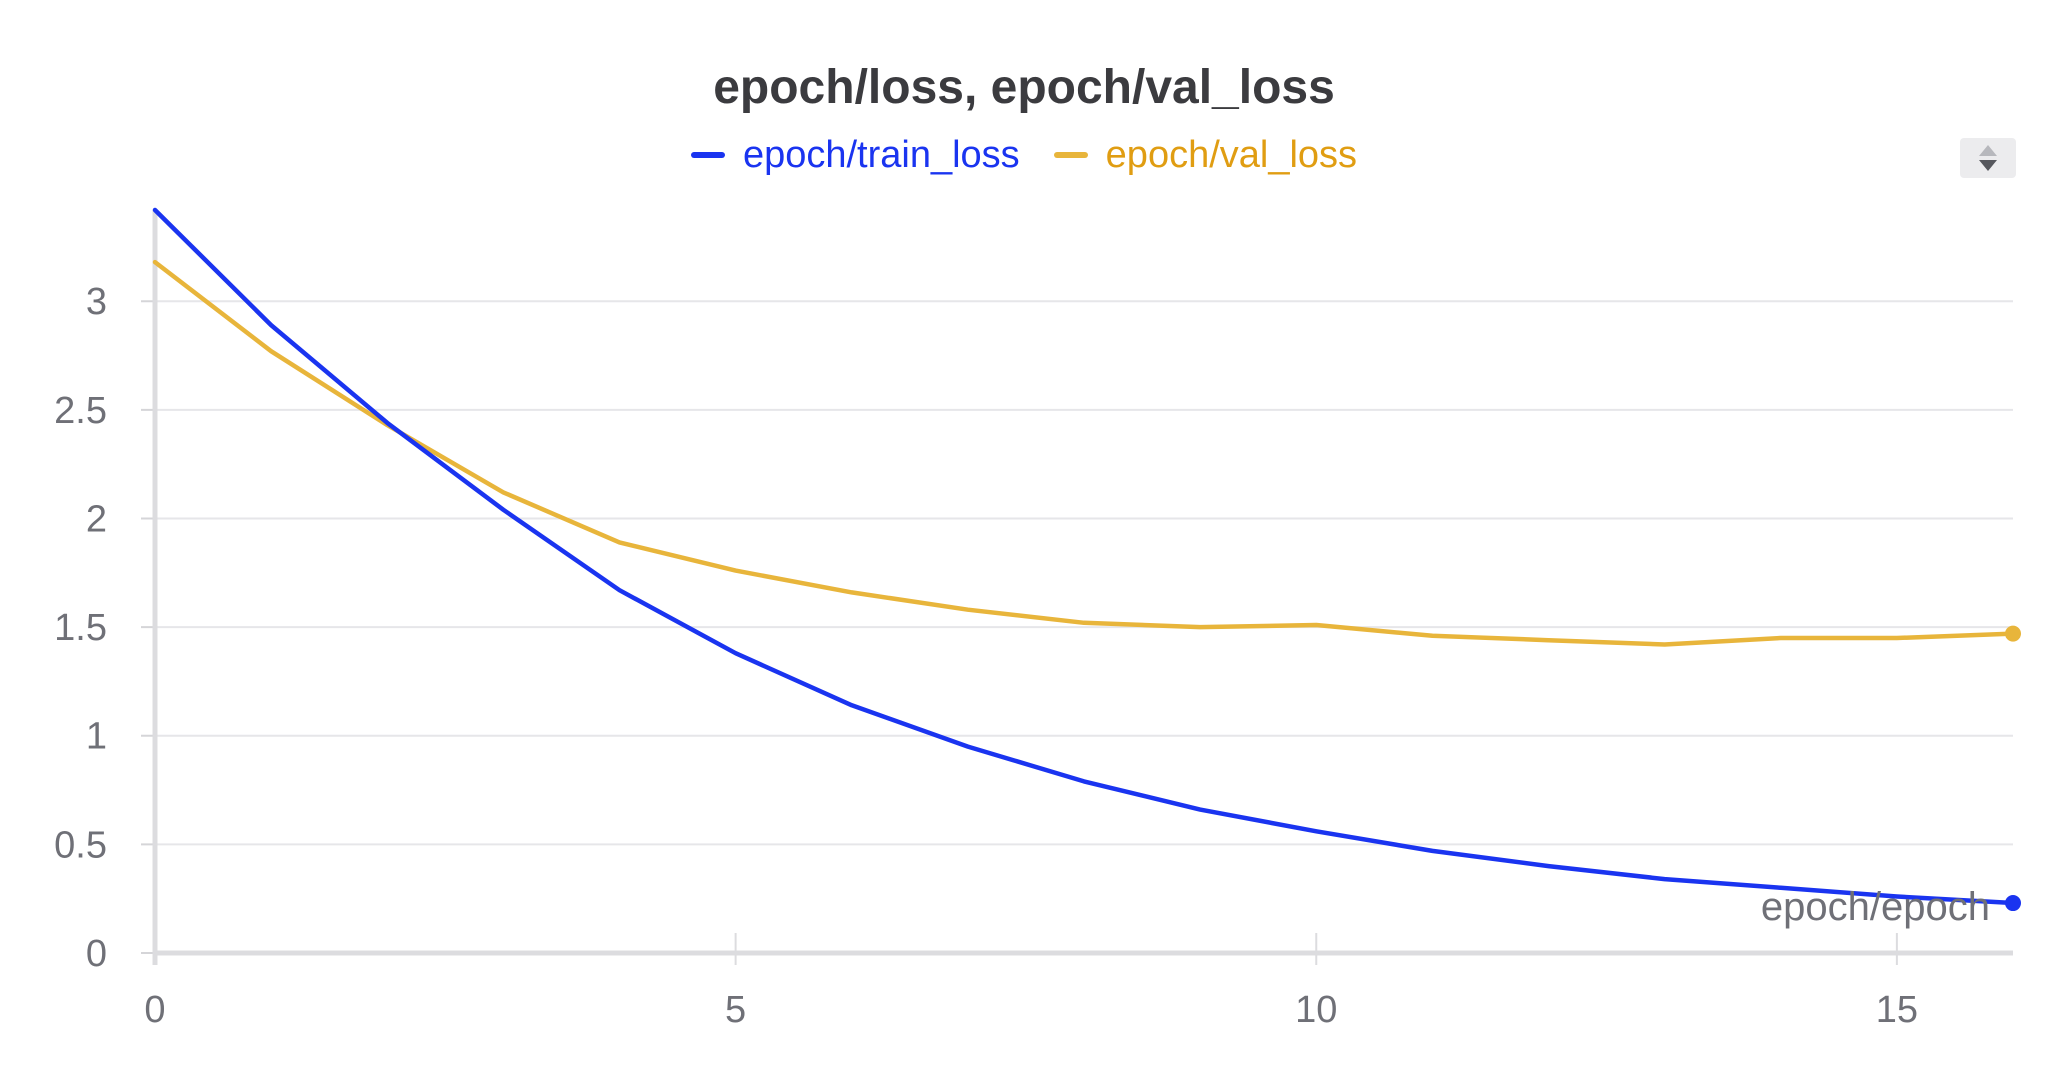 This screenshot has width=2048, height=1076. Describe the element at coordinates (707, 155) in the screenshot. I see `legend-swatch-train-loss` at that location.